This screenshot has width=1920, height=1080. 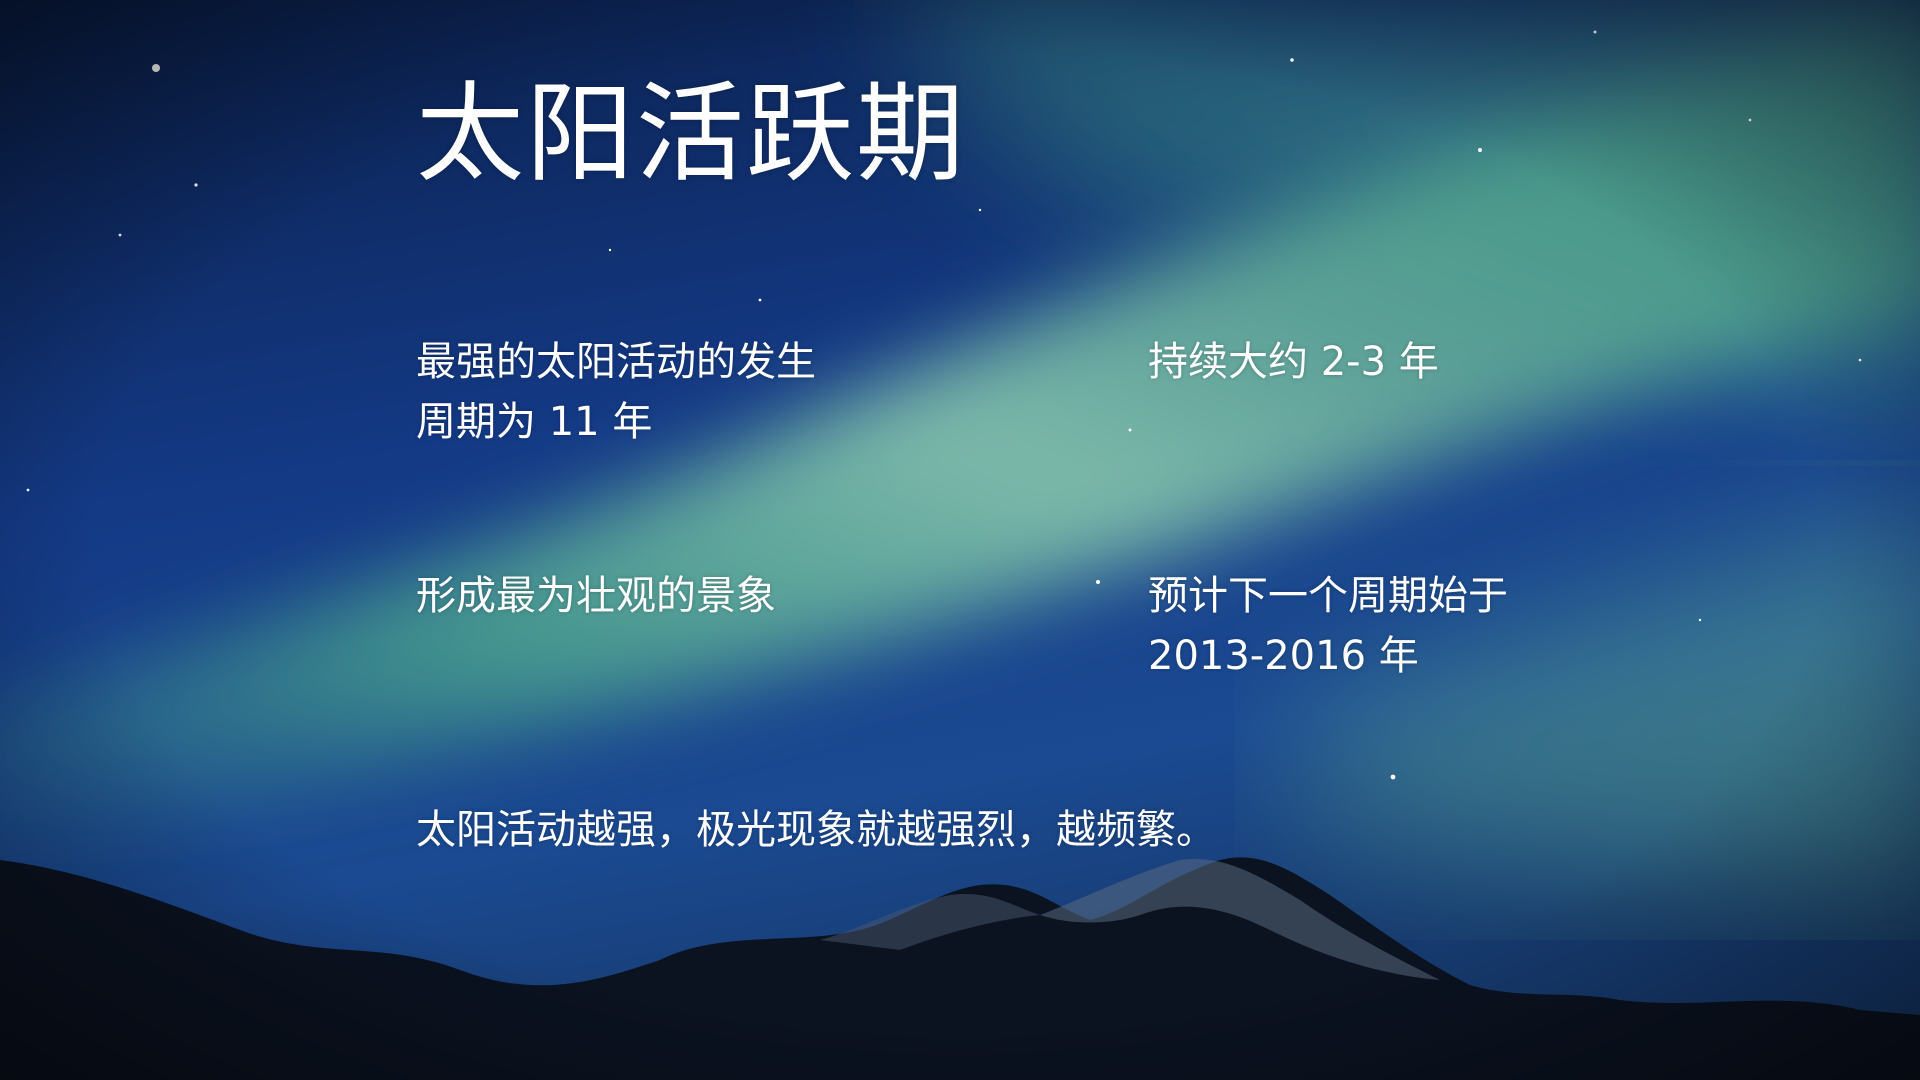 I want to click on duration-line-1: 持续大约 2-3 年, so click(x=1293, y=362).